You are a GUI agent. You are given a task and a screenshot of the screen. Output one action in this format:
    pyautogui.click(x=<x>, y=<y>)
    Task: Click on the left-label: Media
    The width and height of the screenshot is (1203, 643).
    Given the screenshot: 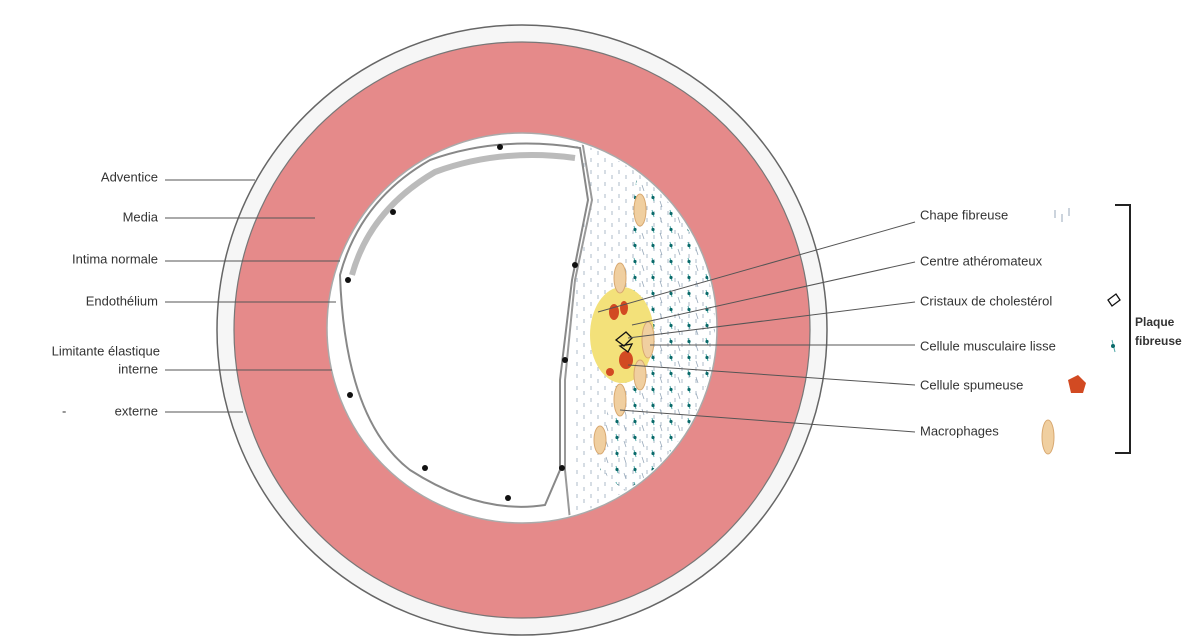 What is the action you would take?
    pyautogui.click(x=141, y=216)
    